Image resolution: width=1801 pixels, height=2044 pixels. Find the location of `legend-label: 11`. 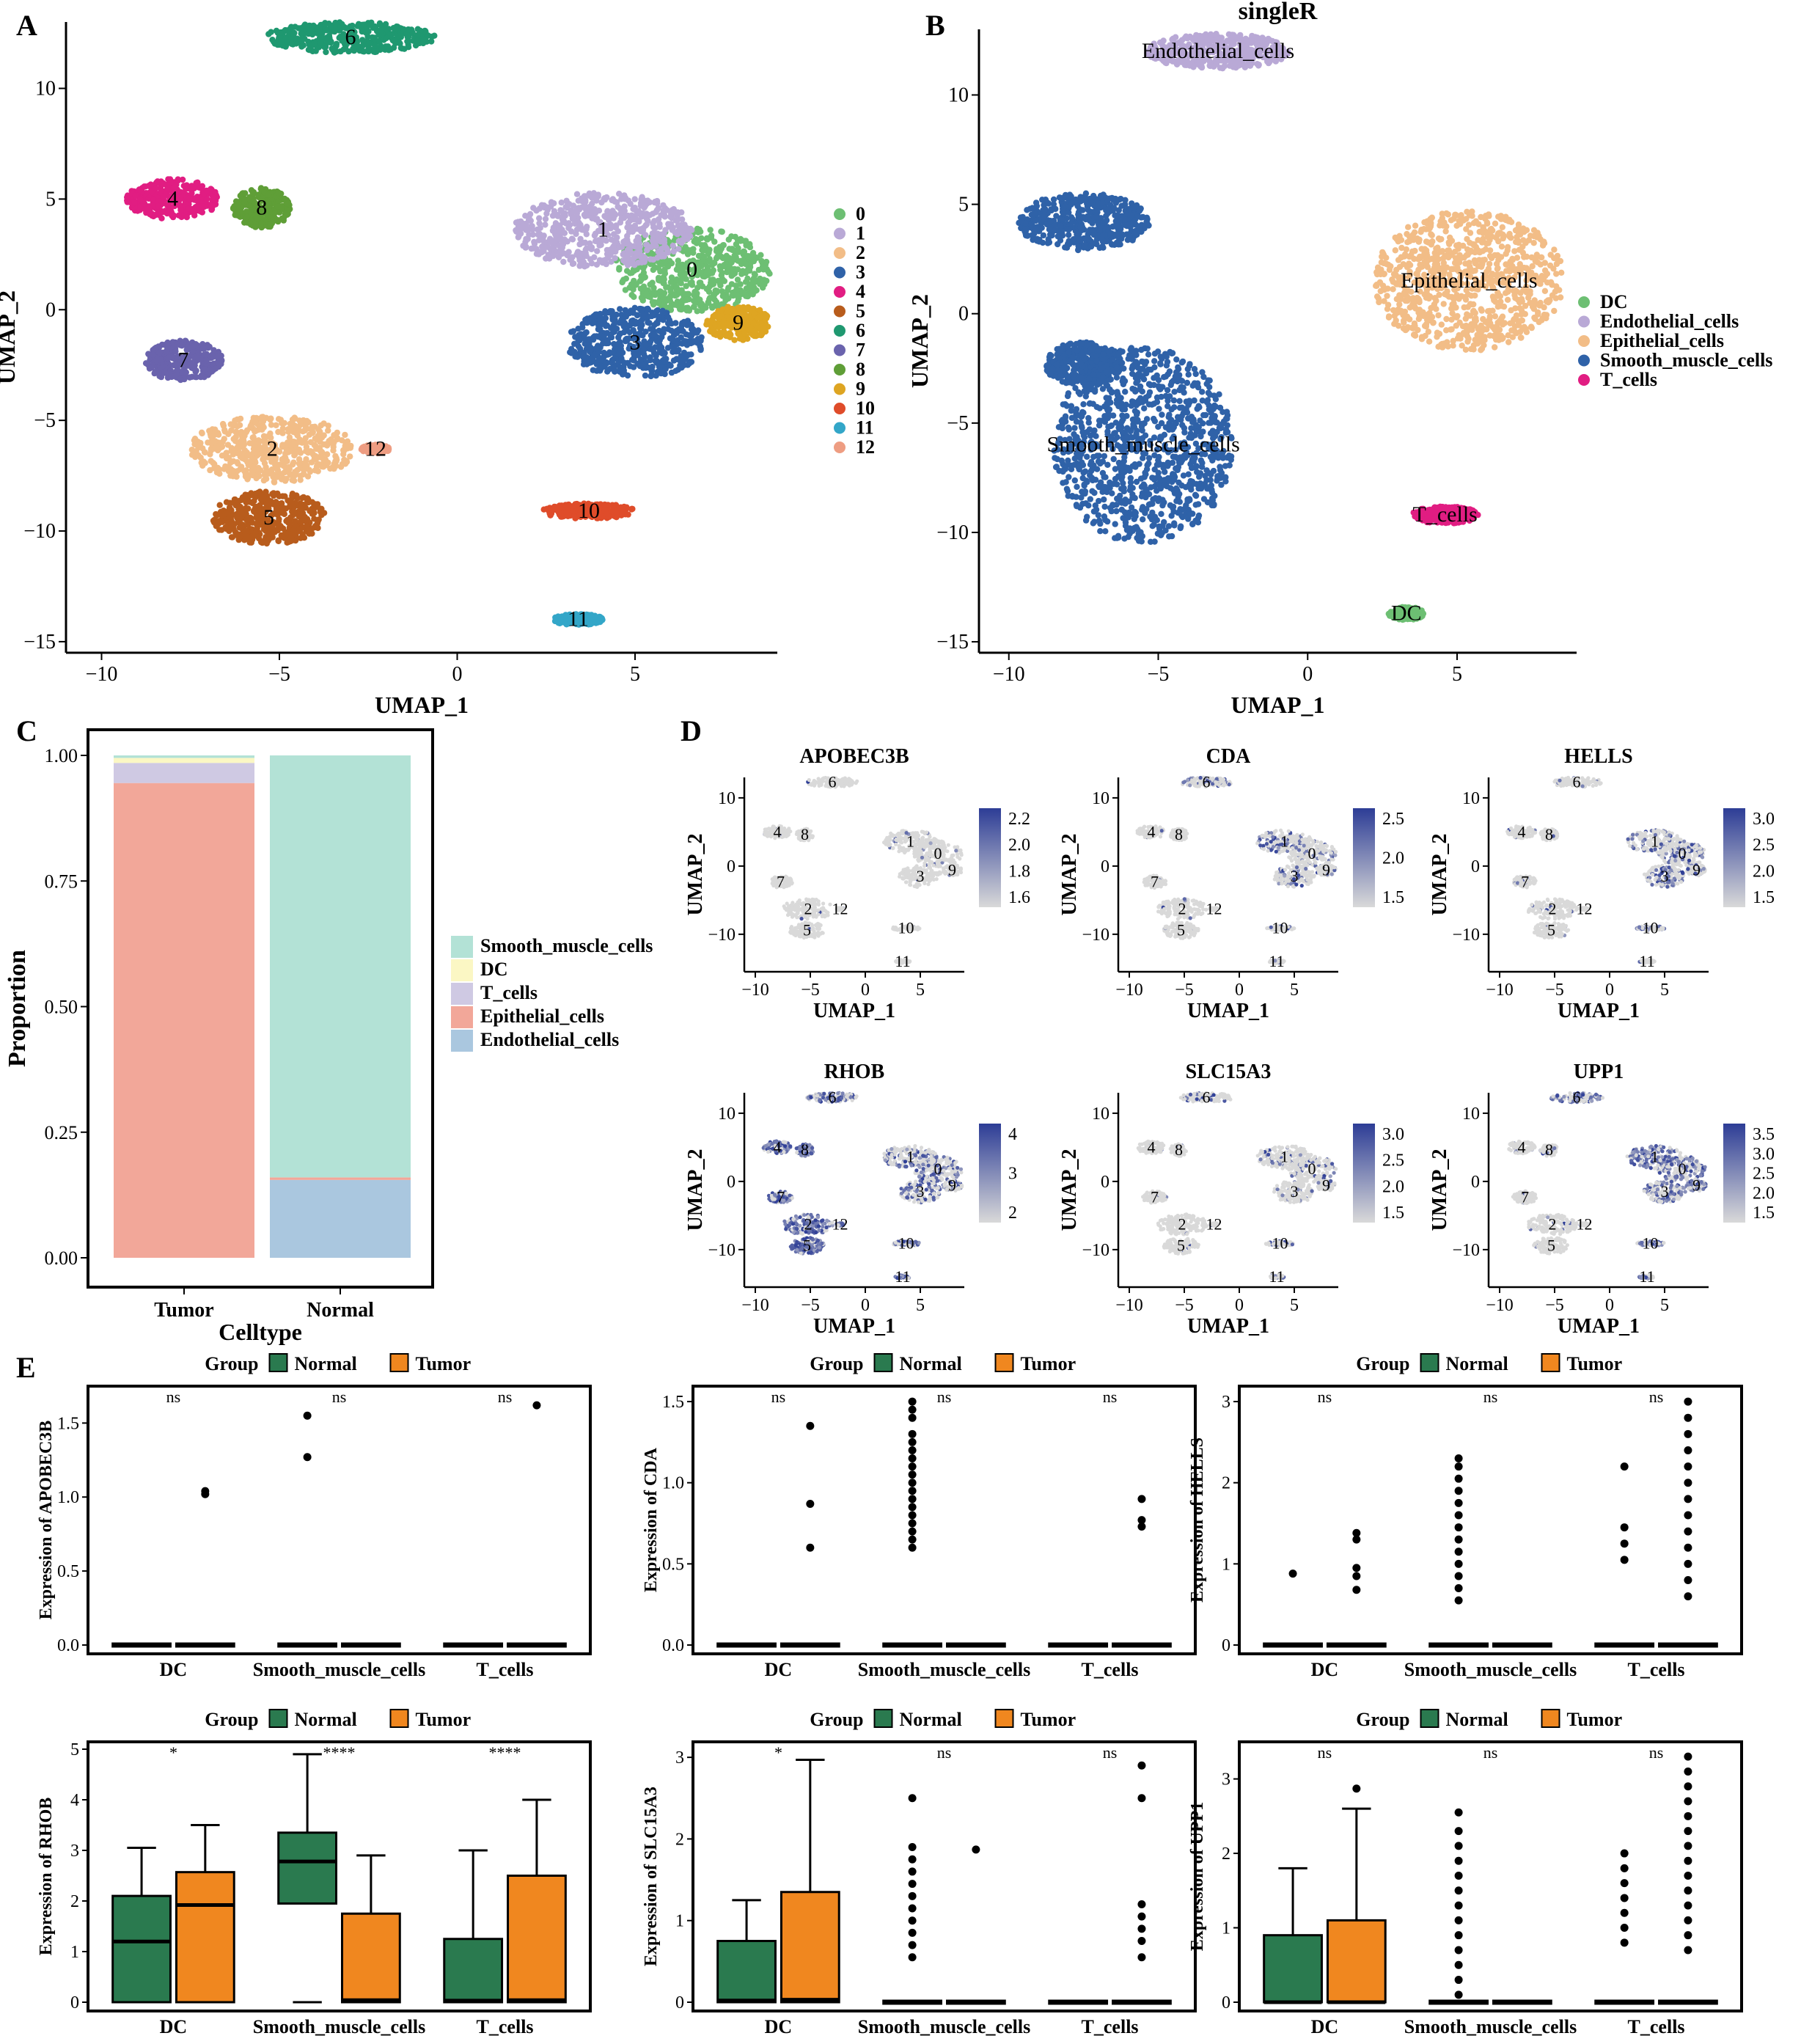

legend-label: 11 is located at coordinates (865, 428).